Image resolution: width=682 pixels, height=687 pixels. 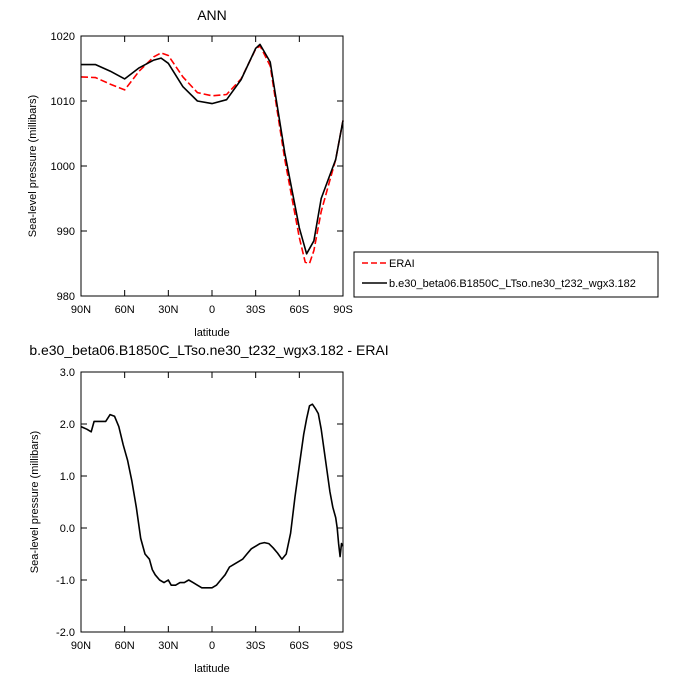 I want to click on y-tick-label: 2.0, so click(x=67, y=425).